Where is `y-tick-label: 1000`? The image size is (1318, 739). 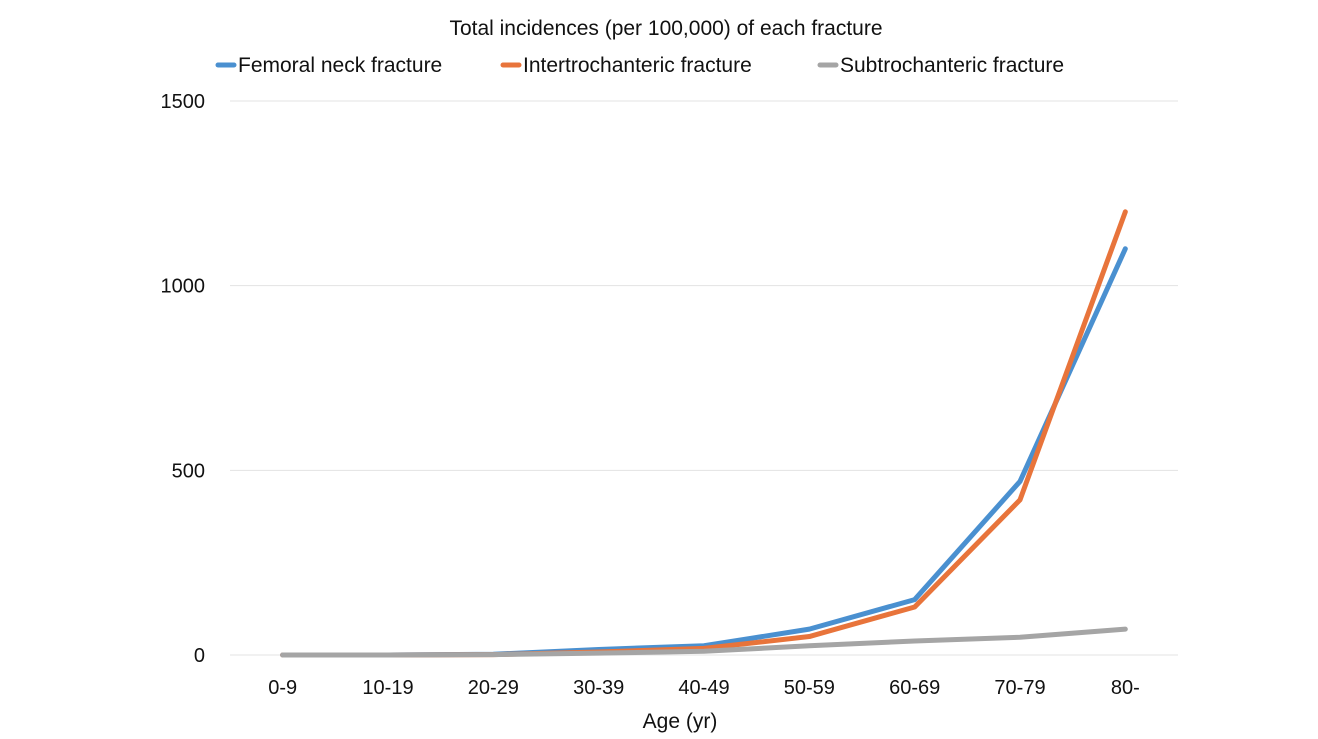 y-tick-label: 1000 is located at coordinates (183, 287).